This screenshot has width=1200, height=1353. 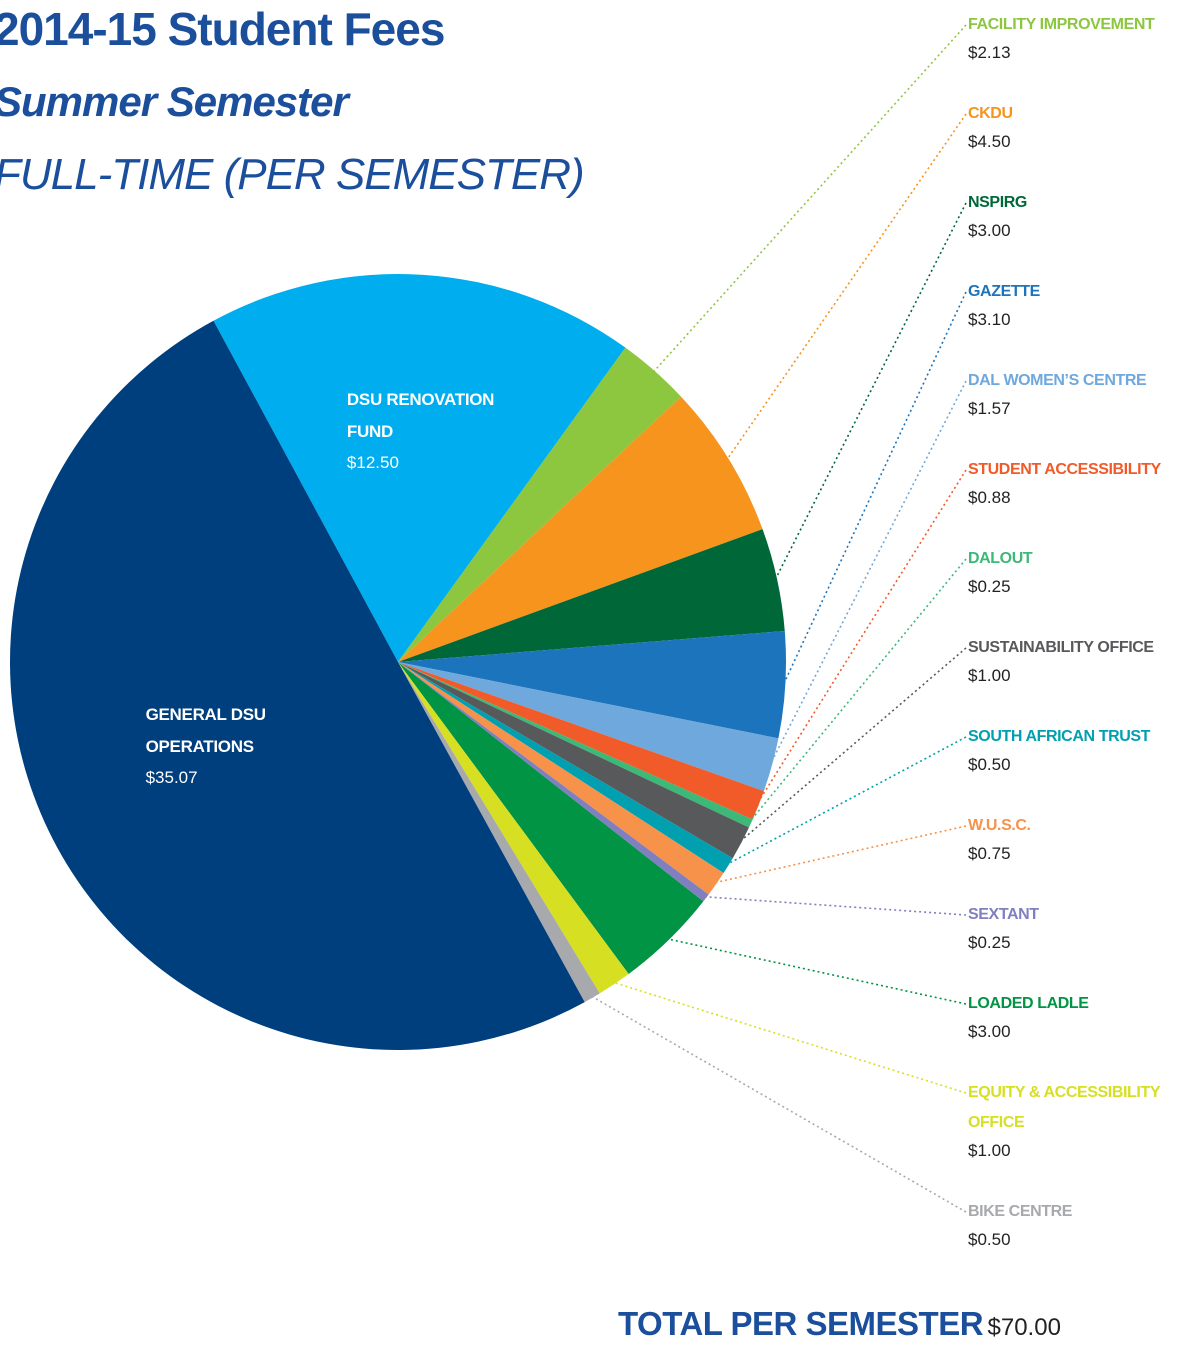 I want to click on legend-item: EQUITY & ACCESSIBILITY OFFICE $1.00, so click(x=1084, y=1121).